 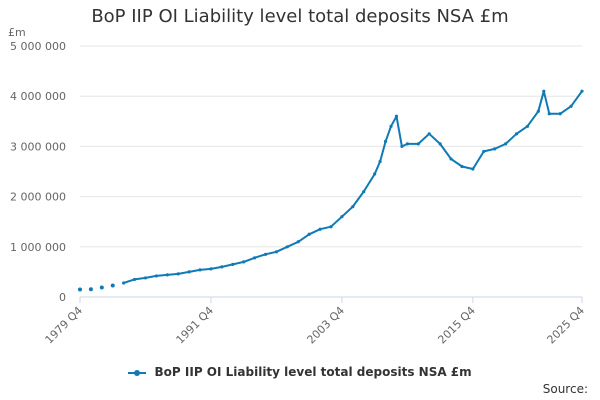 What do you see at coordinates (325, 325) in the screenshot?
I see `x-tick-label: 2003 Q4` at bounding box center [325, 325].